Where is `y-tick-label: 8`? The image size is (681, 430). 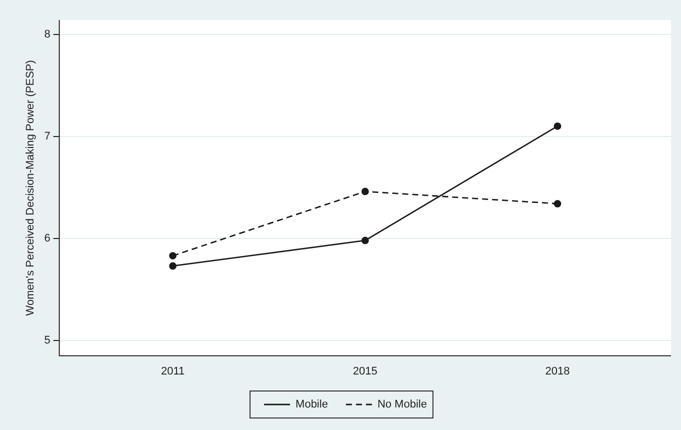
y-tick-label: 8 is located at coordinates (47, 34).